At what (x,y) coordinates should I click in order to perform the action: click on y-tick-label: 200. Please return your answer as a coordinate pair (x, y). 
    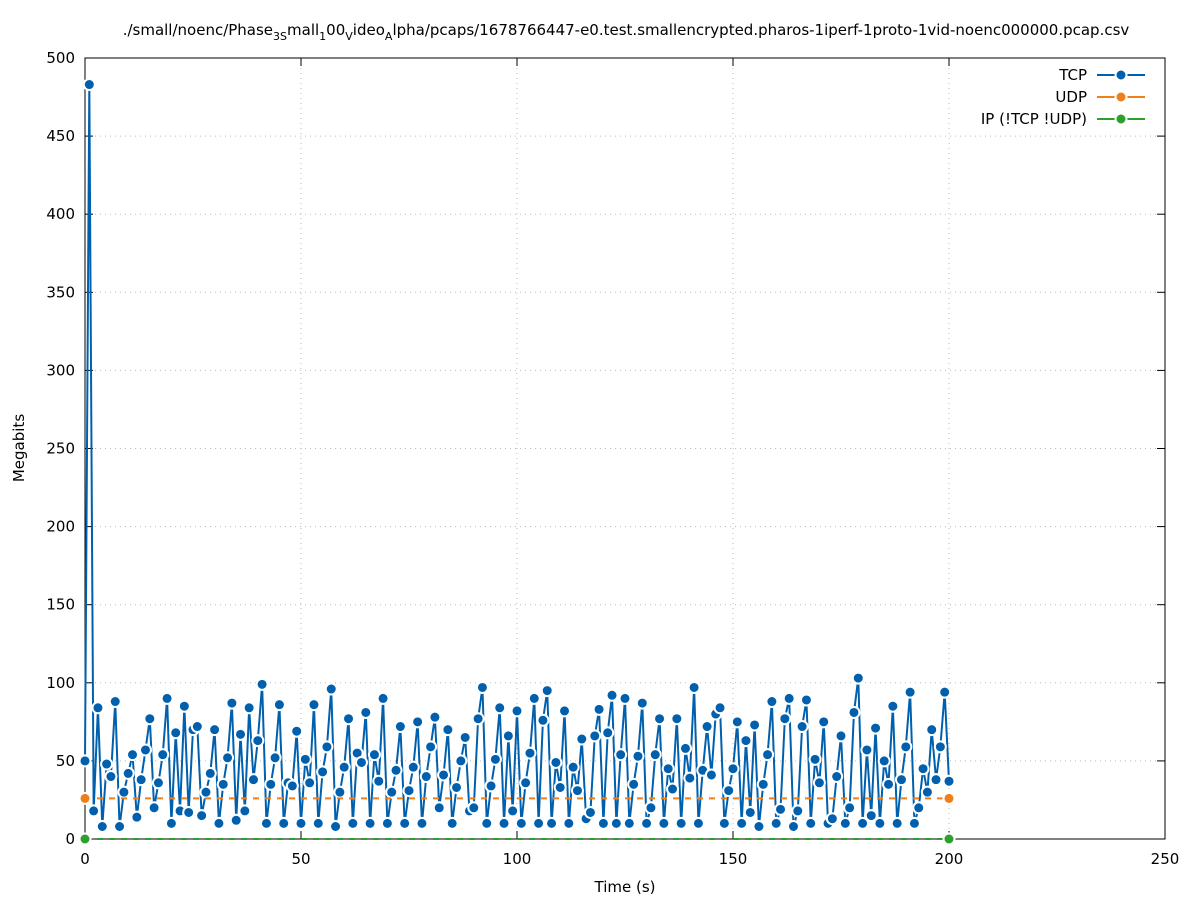
    Looking at the image, I should click on (60, 527).